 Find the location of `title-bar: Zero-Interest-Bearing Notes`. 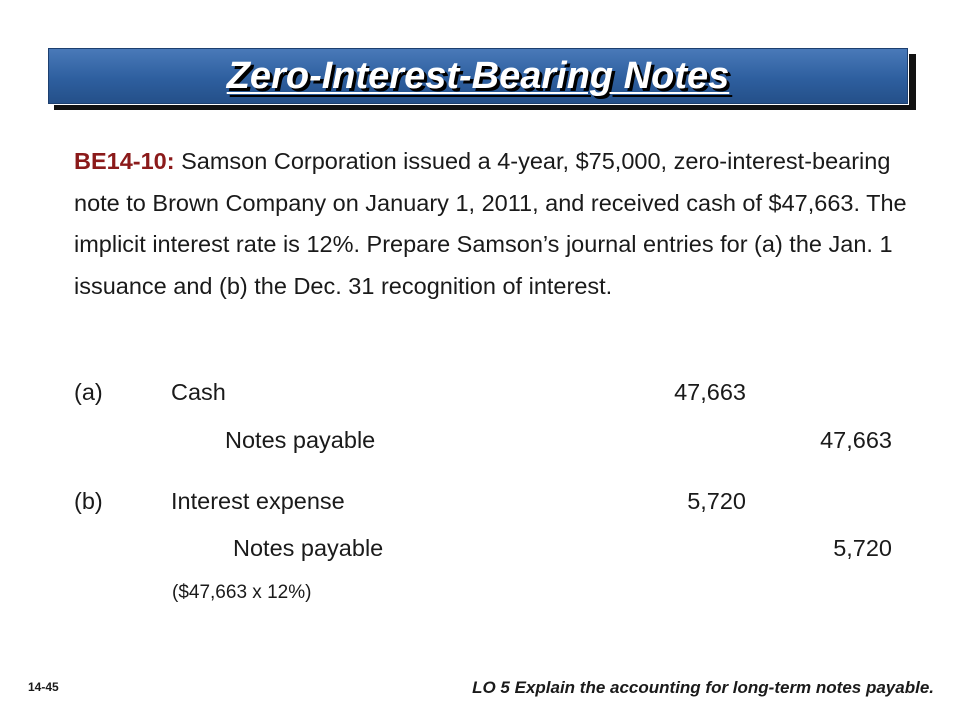

title-bar: Zero-Interest-Bearing Notes is located at coordinates (478, 76).